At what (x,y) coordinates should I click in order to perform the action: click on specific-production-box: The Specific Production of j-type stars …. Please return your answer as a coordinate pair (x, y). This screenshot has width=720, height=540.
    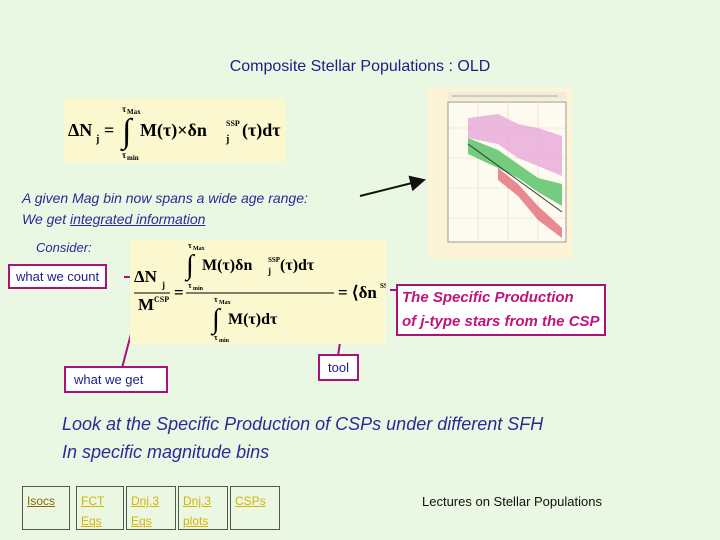
    Looking at the image, I should click on (501, 310).